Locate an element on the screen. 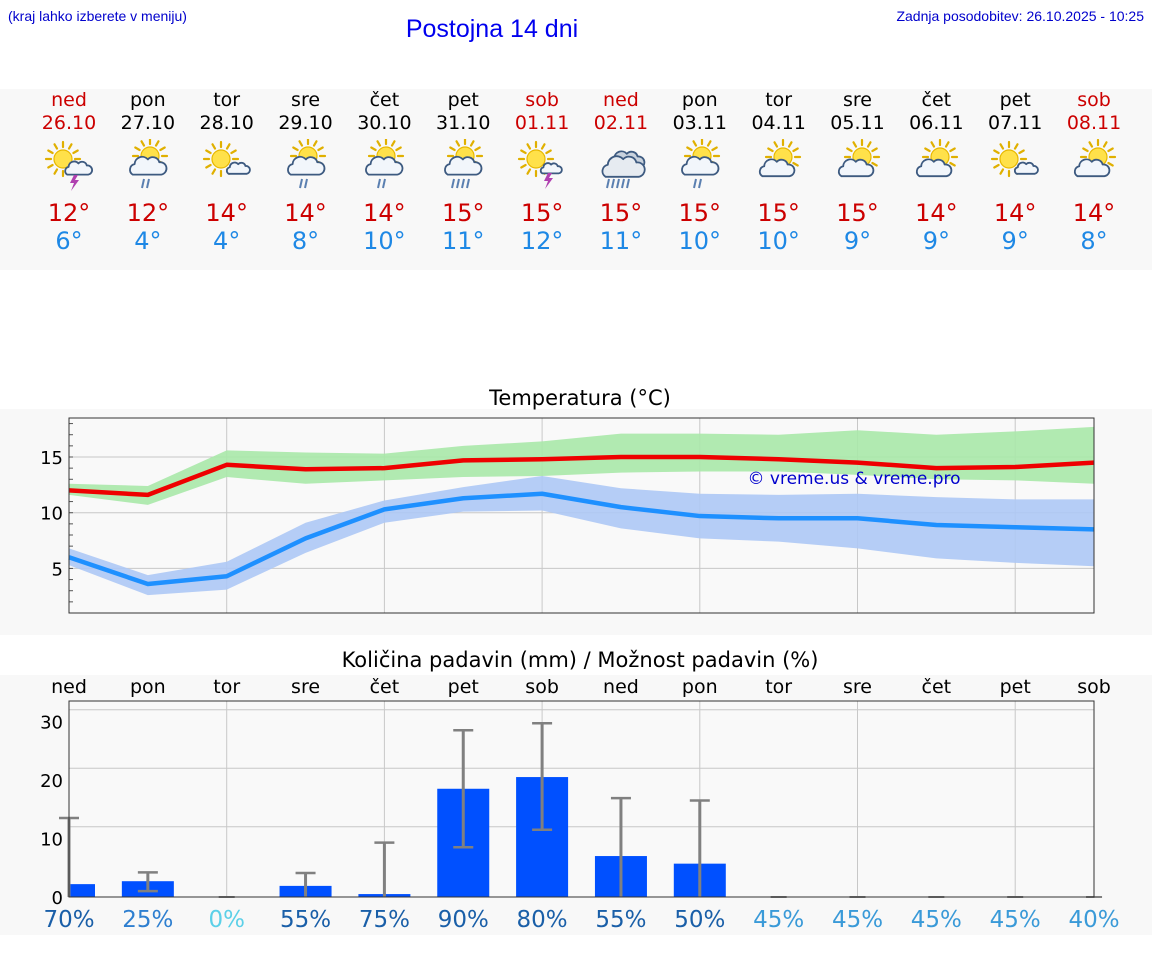  day-date: 05.11 is located at coordinates (857, 123).